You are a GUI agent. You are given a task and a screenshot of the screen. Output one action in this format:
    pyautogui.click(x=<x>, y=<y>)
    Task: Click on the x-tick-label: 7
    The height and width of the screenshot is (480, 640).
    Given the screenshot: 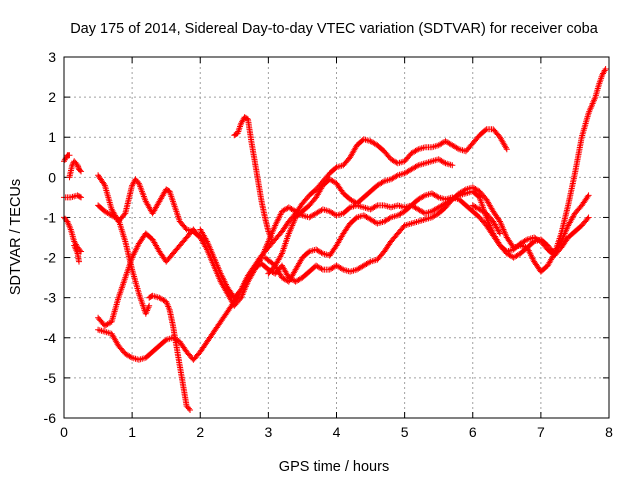 What is the action you would take?
    pyautogui.click(x=541, y=432)
    